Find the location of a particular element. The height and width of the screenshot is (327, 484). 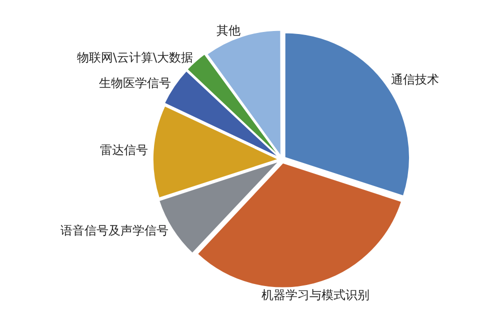

slice-label: 其他 is located at coordinates (228, 31).